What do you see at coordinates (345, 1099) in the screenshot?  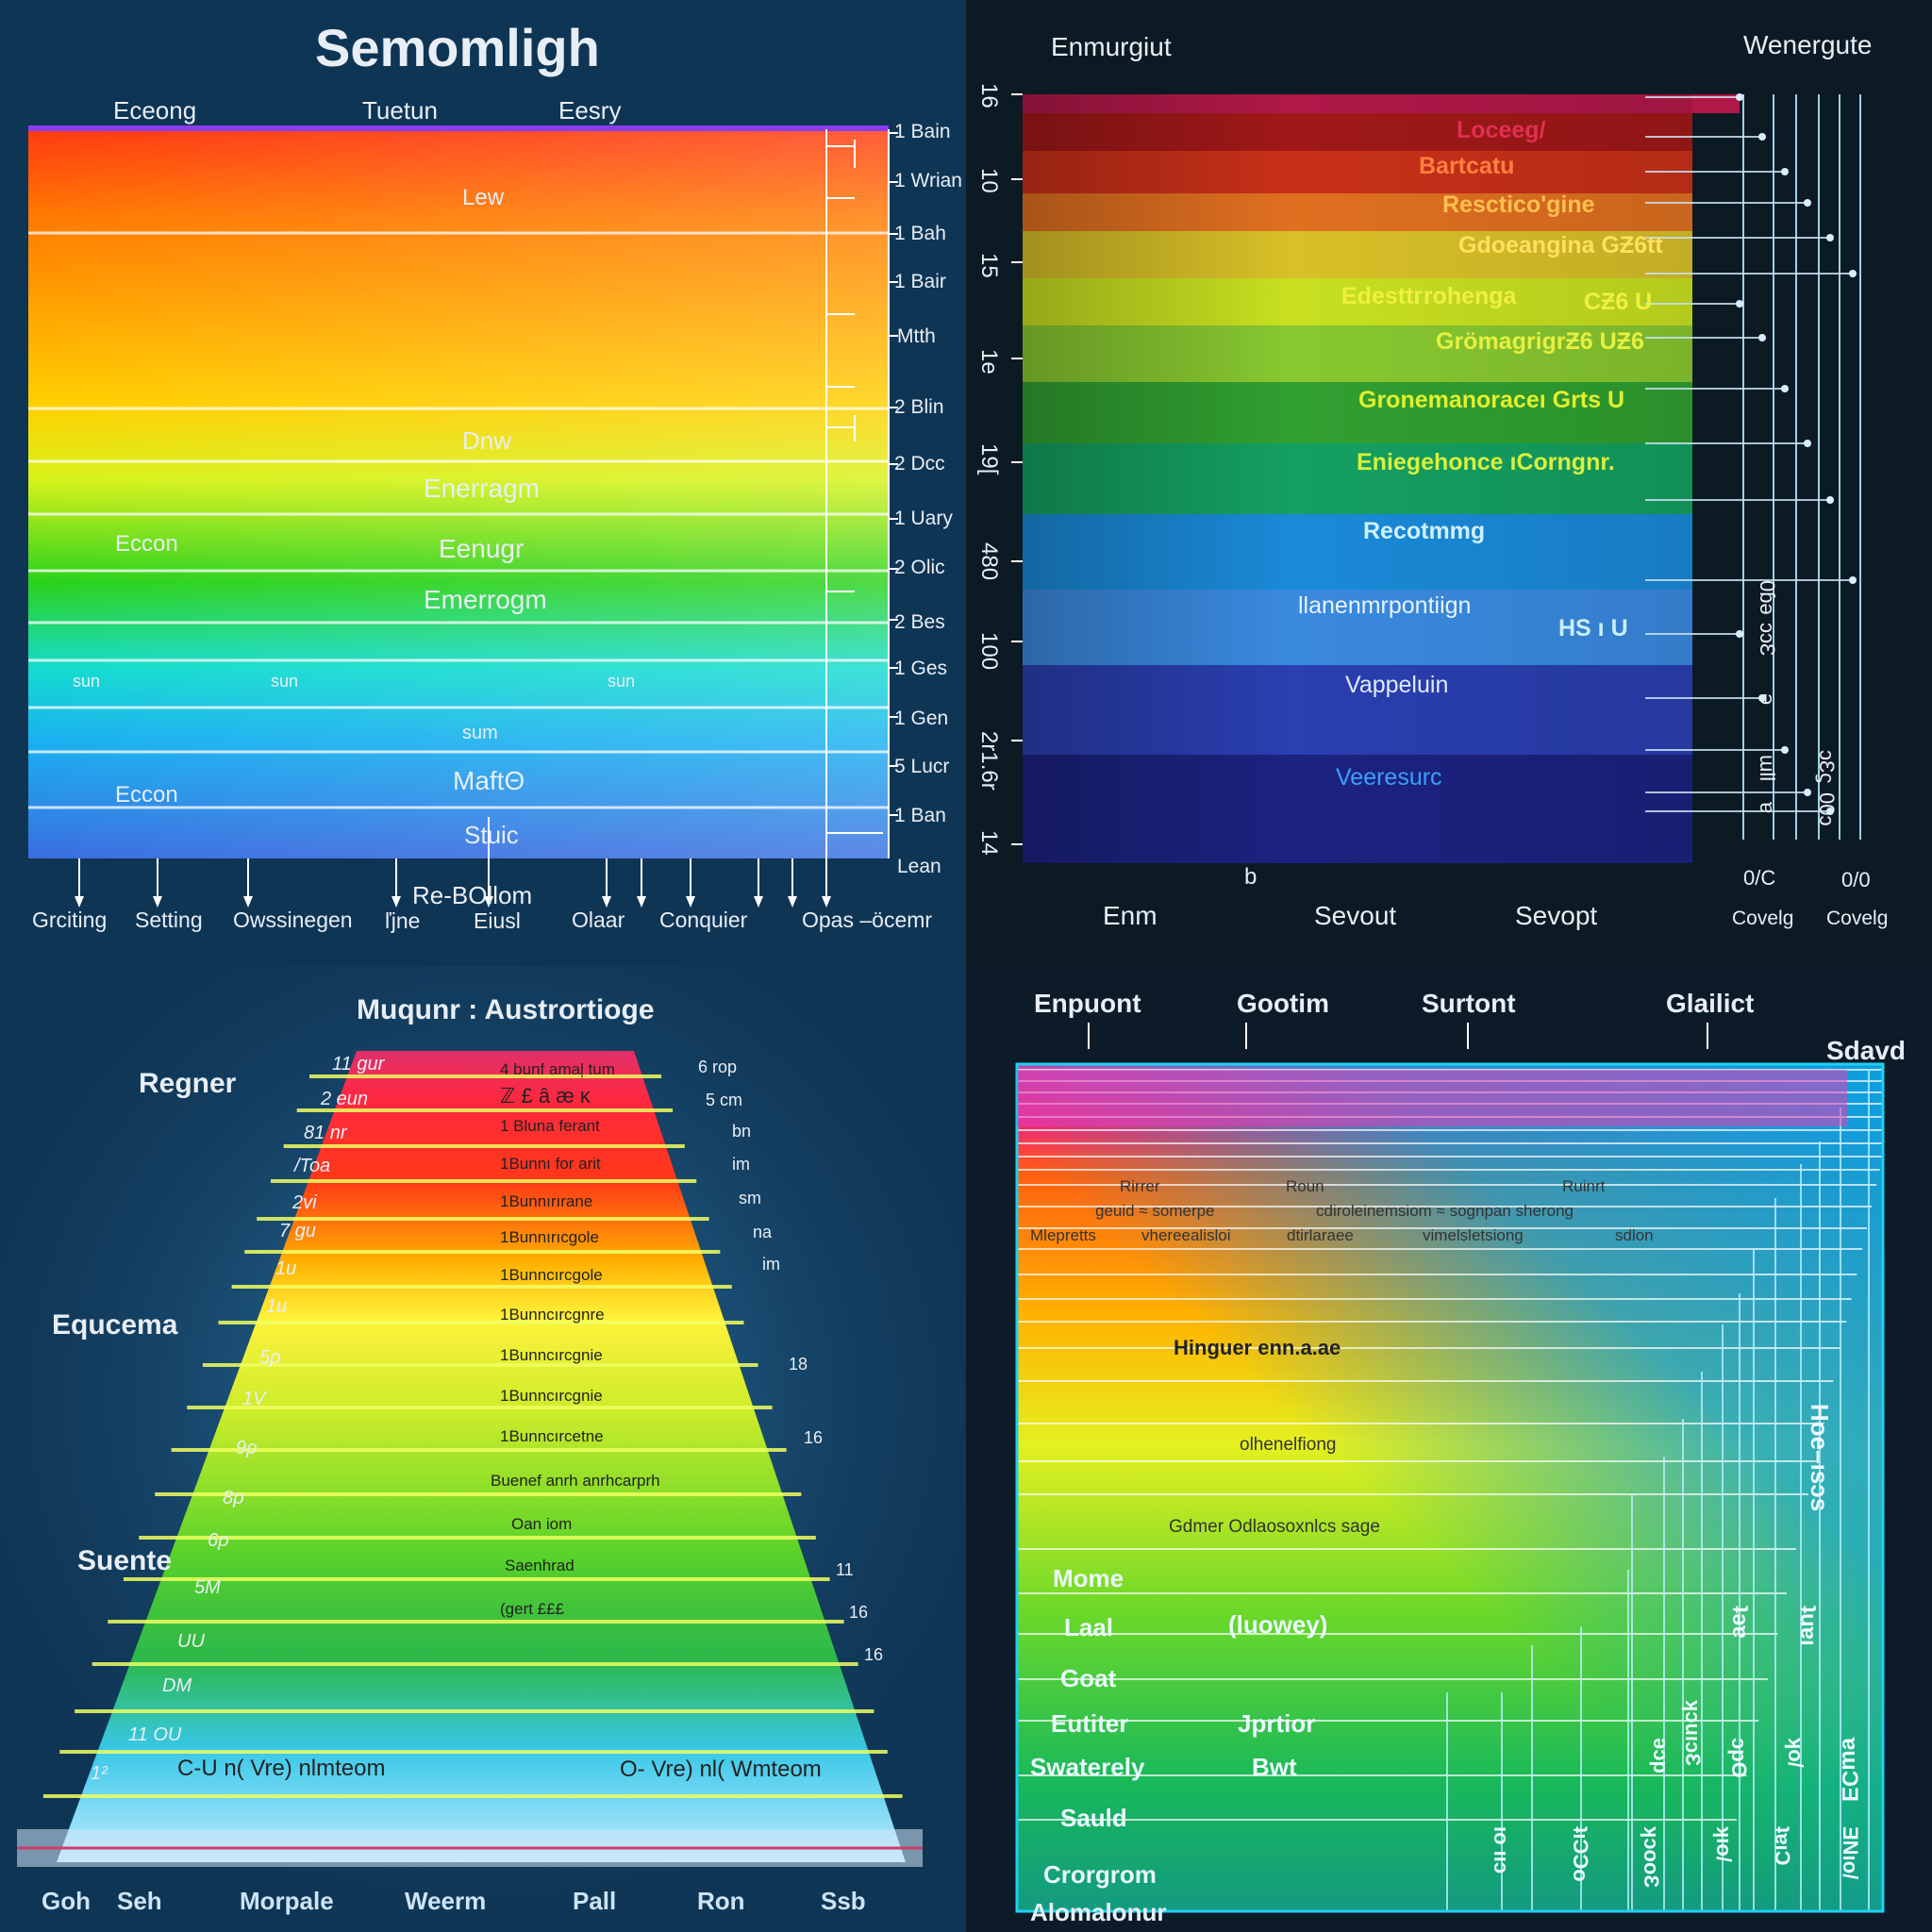 I see `left-tick-label: 2 eun` at bounding box center [345, 1099].